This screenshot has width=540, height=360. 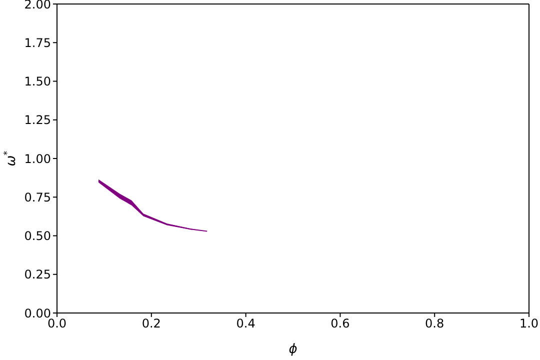 I want to click on x-tick-label: 0.2, so click(x=151, y=323).